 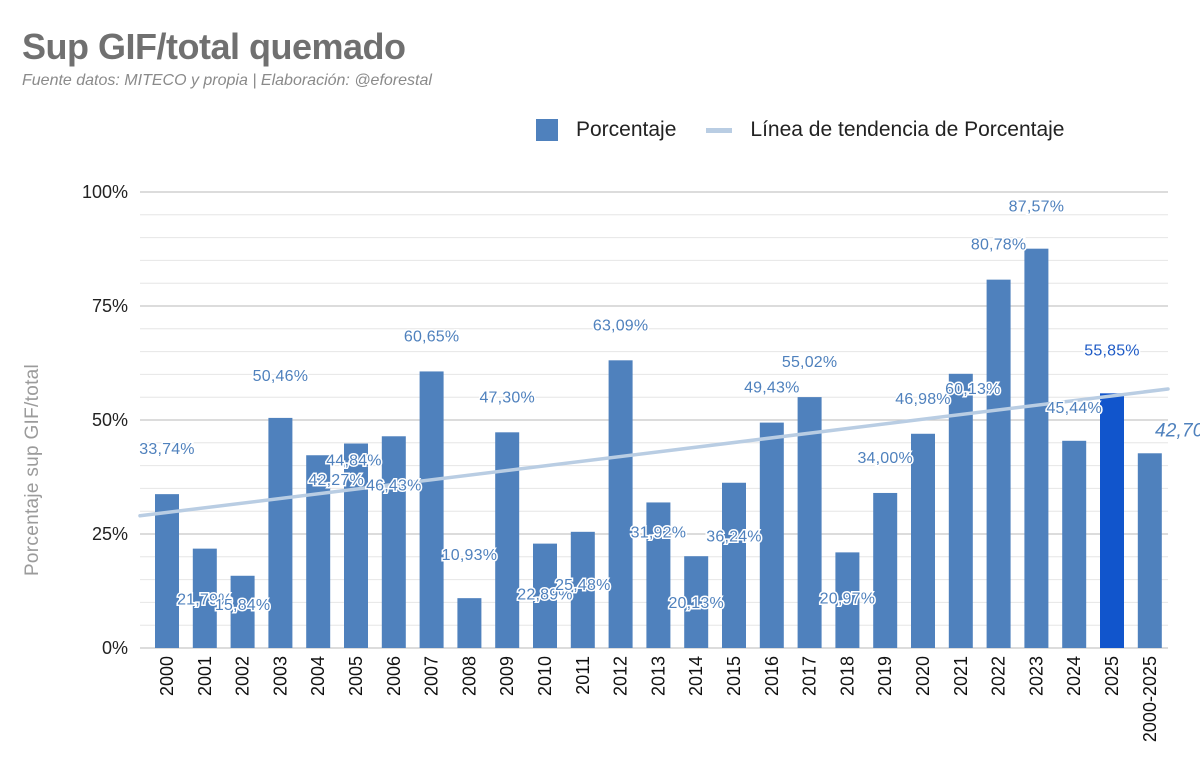 I want to click on x-tick-label: 2004, so click(x=318, y=676).